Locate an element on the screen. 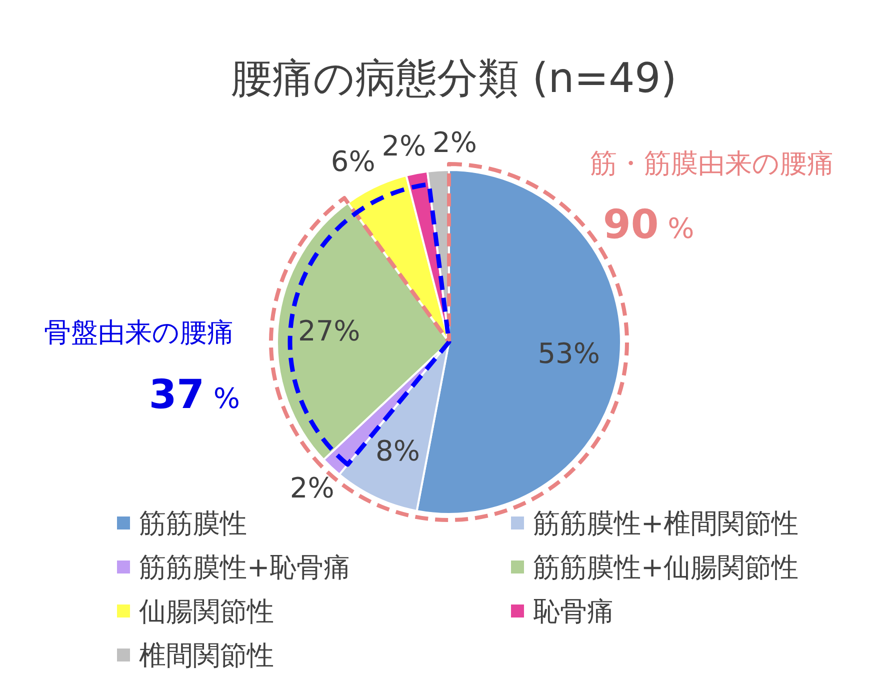 Image resolution: width=884 pixels, height=700 pixels. text: 90 % is located at coordinates (648, 225).